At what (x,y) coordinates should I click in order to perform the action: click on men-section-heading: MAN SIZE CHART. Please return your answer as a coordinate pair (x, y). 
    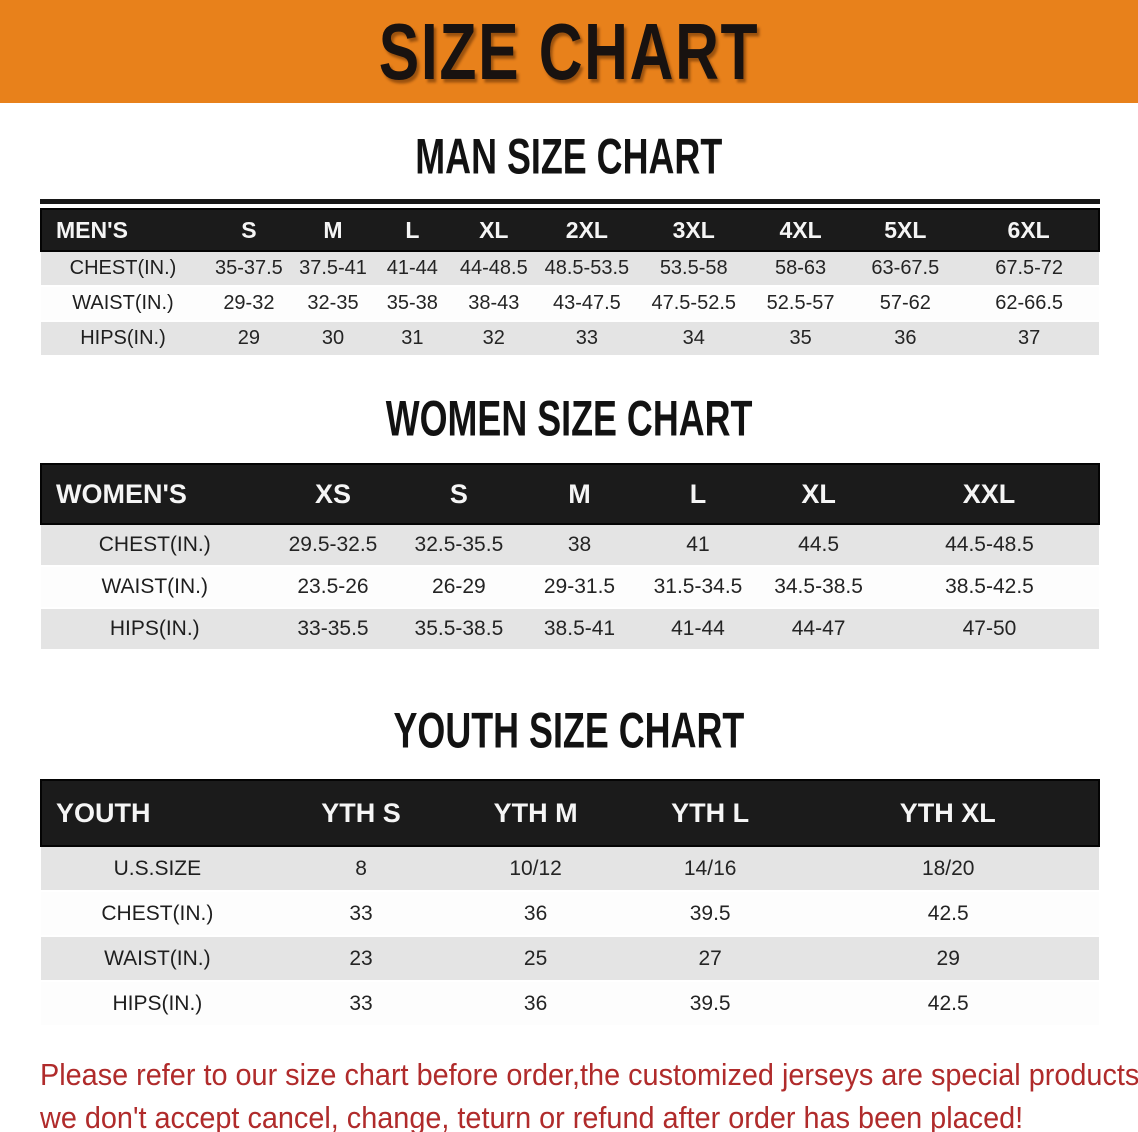
    Looking at the image, I should click on (569, 156).